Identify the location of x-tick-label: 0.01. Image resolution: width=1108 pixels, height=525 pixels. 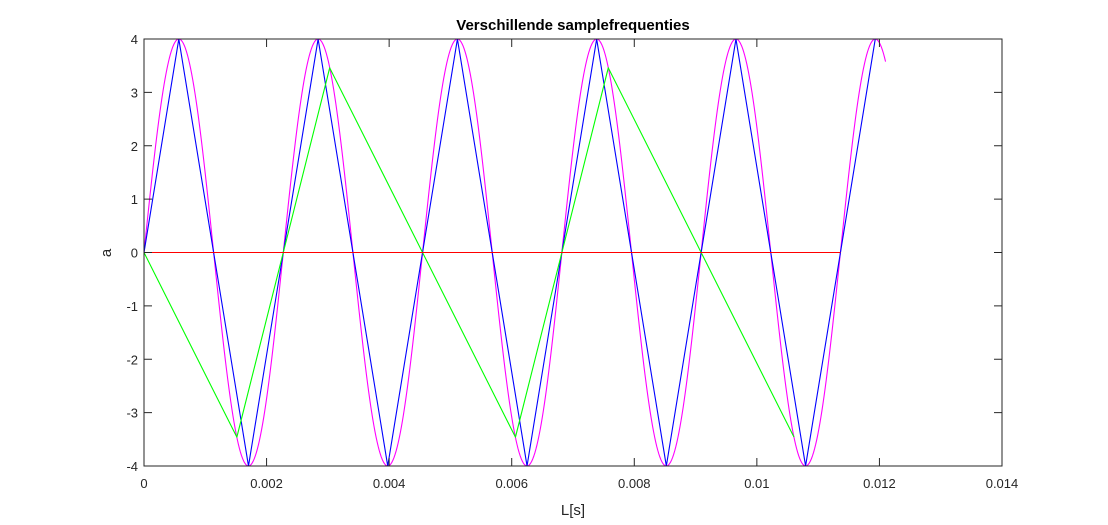
(756, 483).